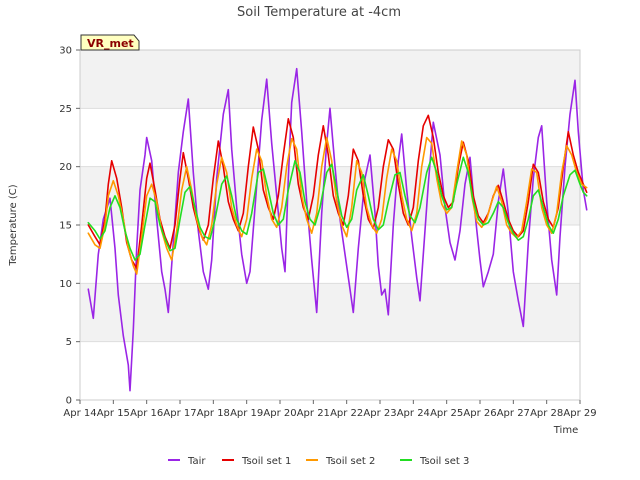 The width and height of the screenshot is (640, 480). I want to click on x-tick-label: Apr 21, so click(313, 413).